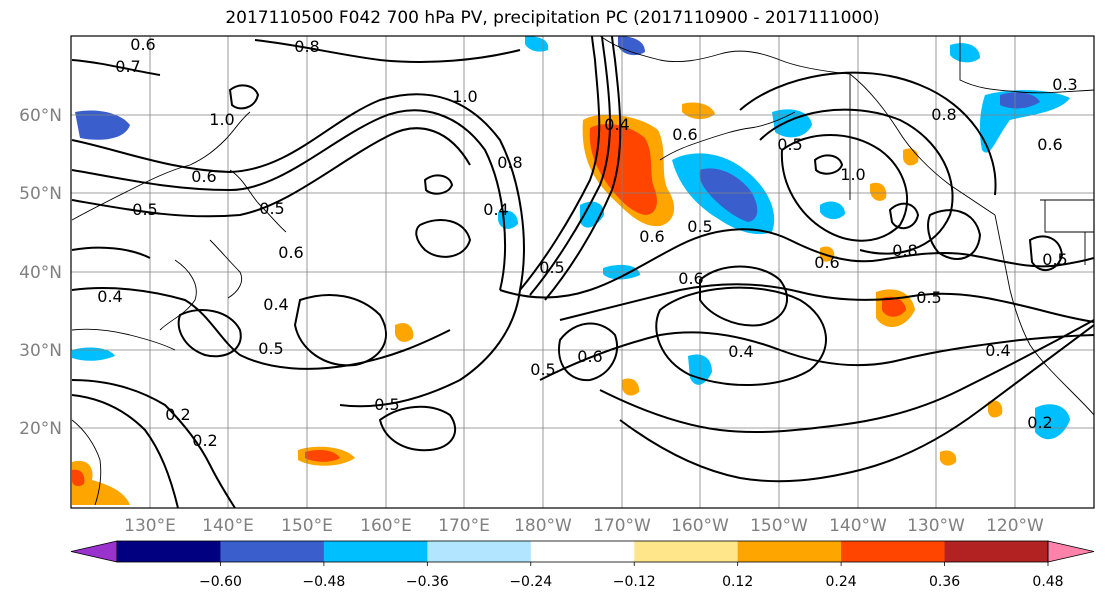 The height and width of the screenshot is (601, 1105). What do you see at coordinates (127, 66) in the screenshot?
I see `contour-label: 0.7` at bounding box center [127, 66].